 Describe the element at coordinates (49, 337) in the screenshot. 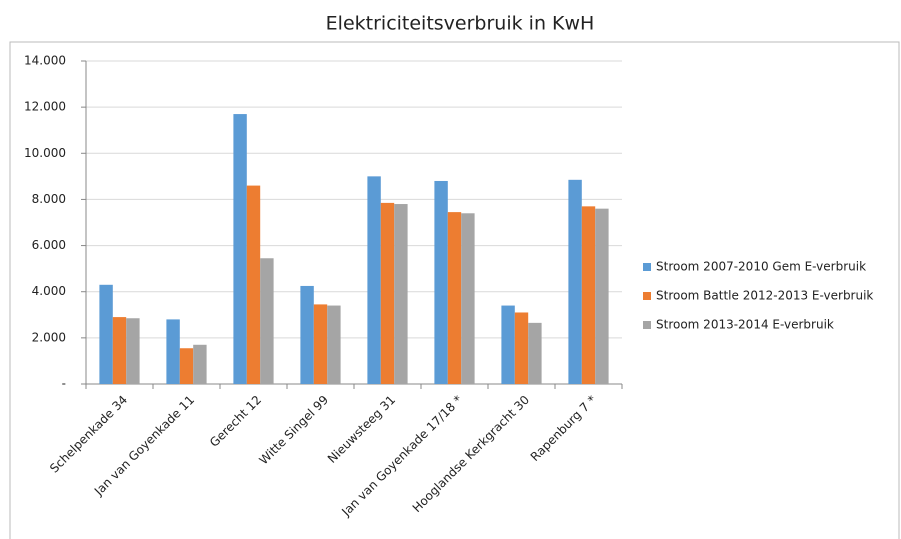

I see `y-tick-label: 2.000` at that location.